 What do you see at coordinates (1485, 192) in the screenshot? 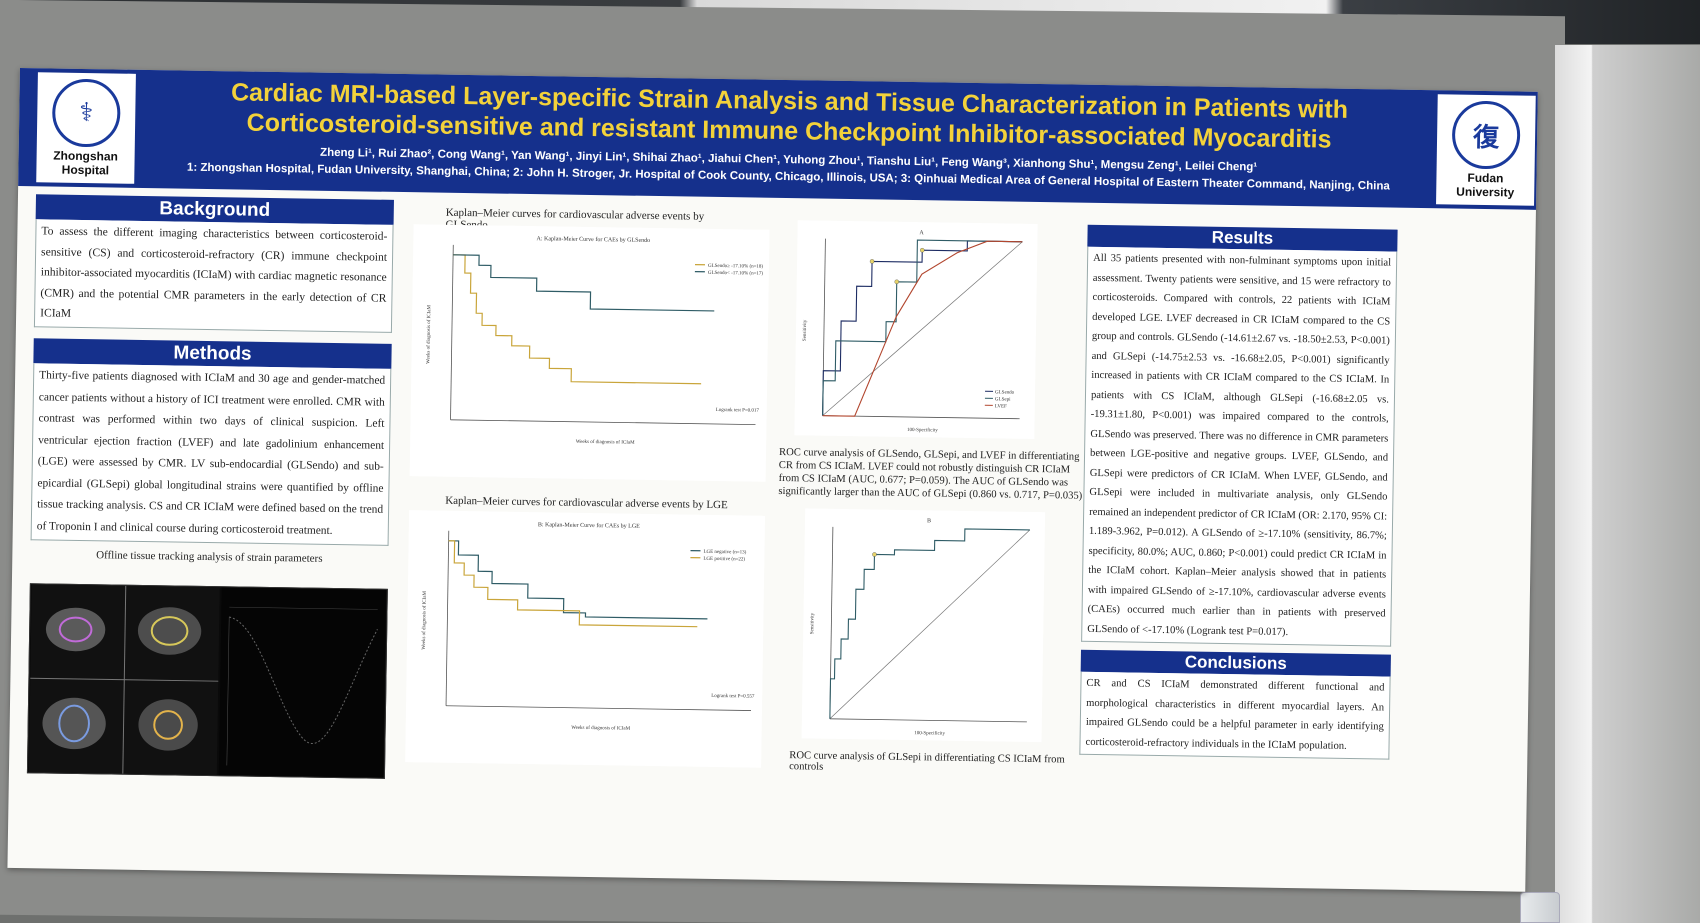
I see `logo-right-line2: University` at bounding box center [1485, 192].